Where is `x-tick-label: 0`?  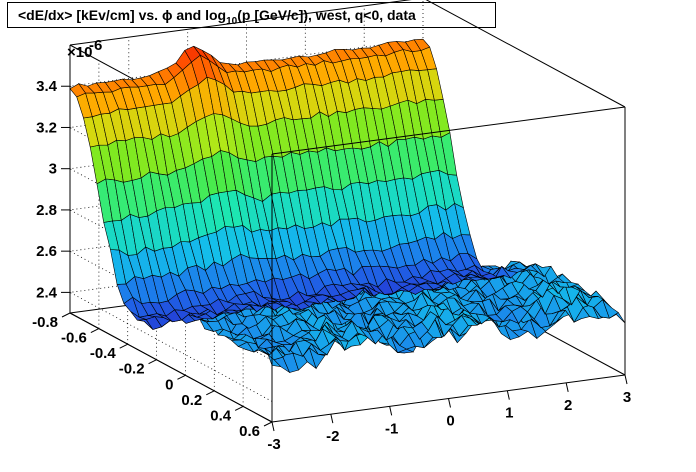
x-tick-label: 0 is located at coordinates (450, 421).